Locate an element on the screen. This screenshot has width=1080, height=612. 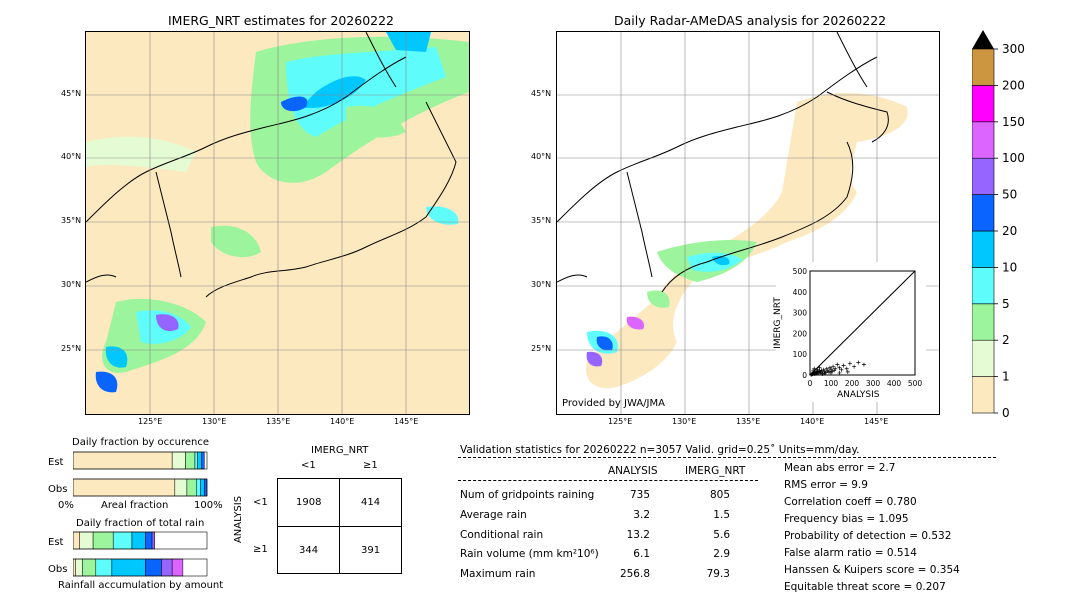
scatter-x-tick: 200 is located at coordinates (852, 383).